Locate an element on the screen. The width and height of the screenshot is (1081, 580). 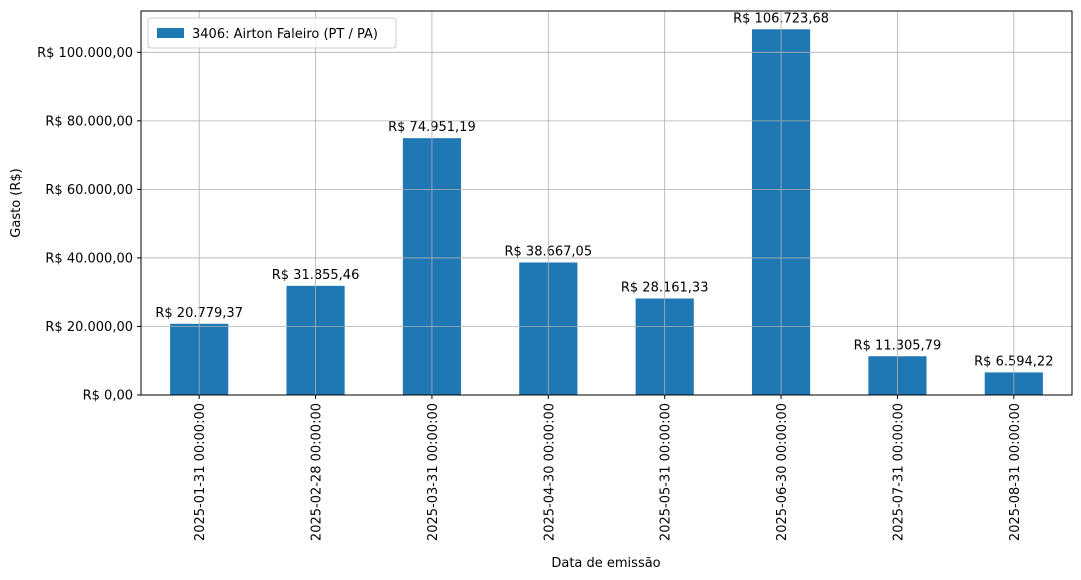
legend-frame is located at coordinates (272, 33).